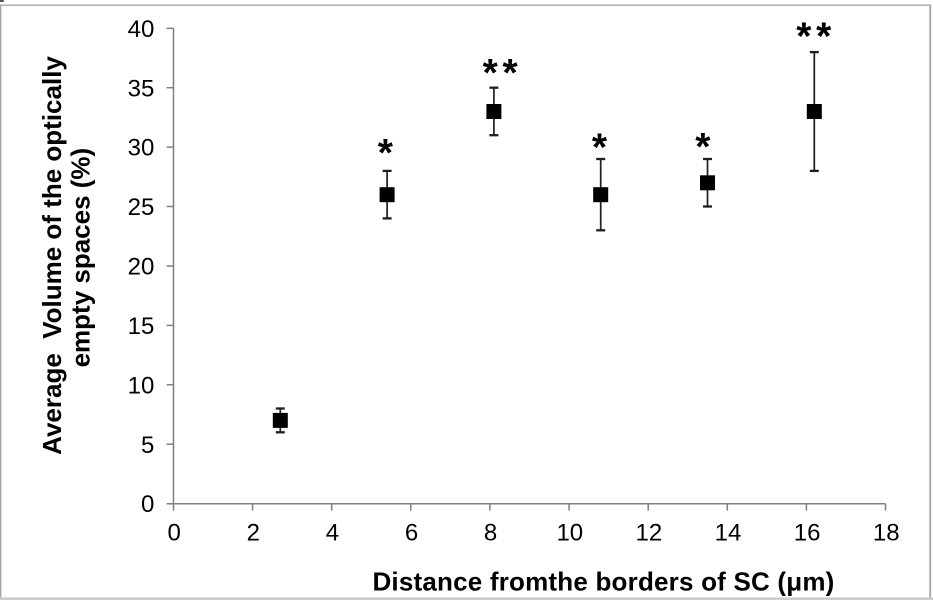 The image size is (933, 601). Describe the element at coordinates (603, 582) in the screenshot. I see `svg-text:Distance fromthe borders of SC: Distance fromthe borders of SC (μm)` at that location.